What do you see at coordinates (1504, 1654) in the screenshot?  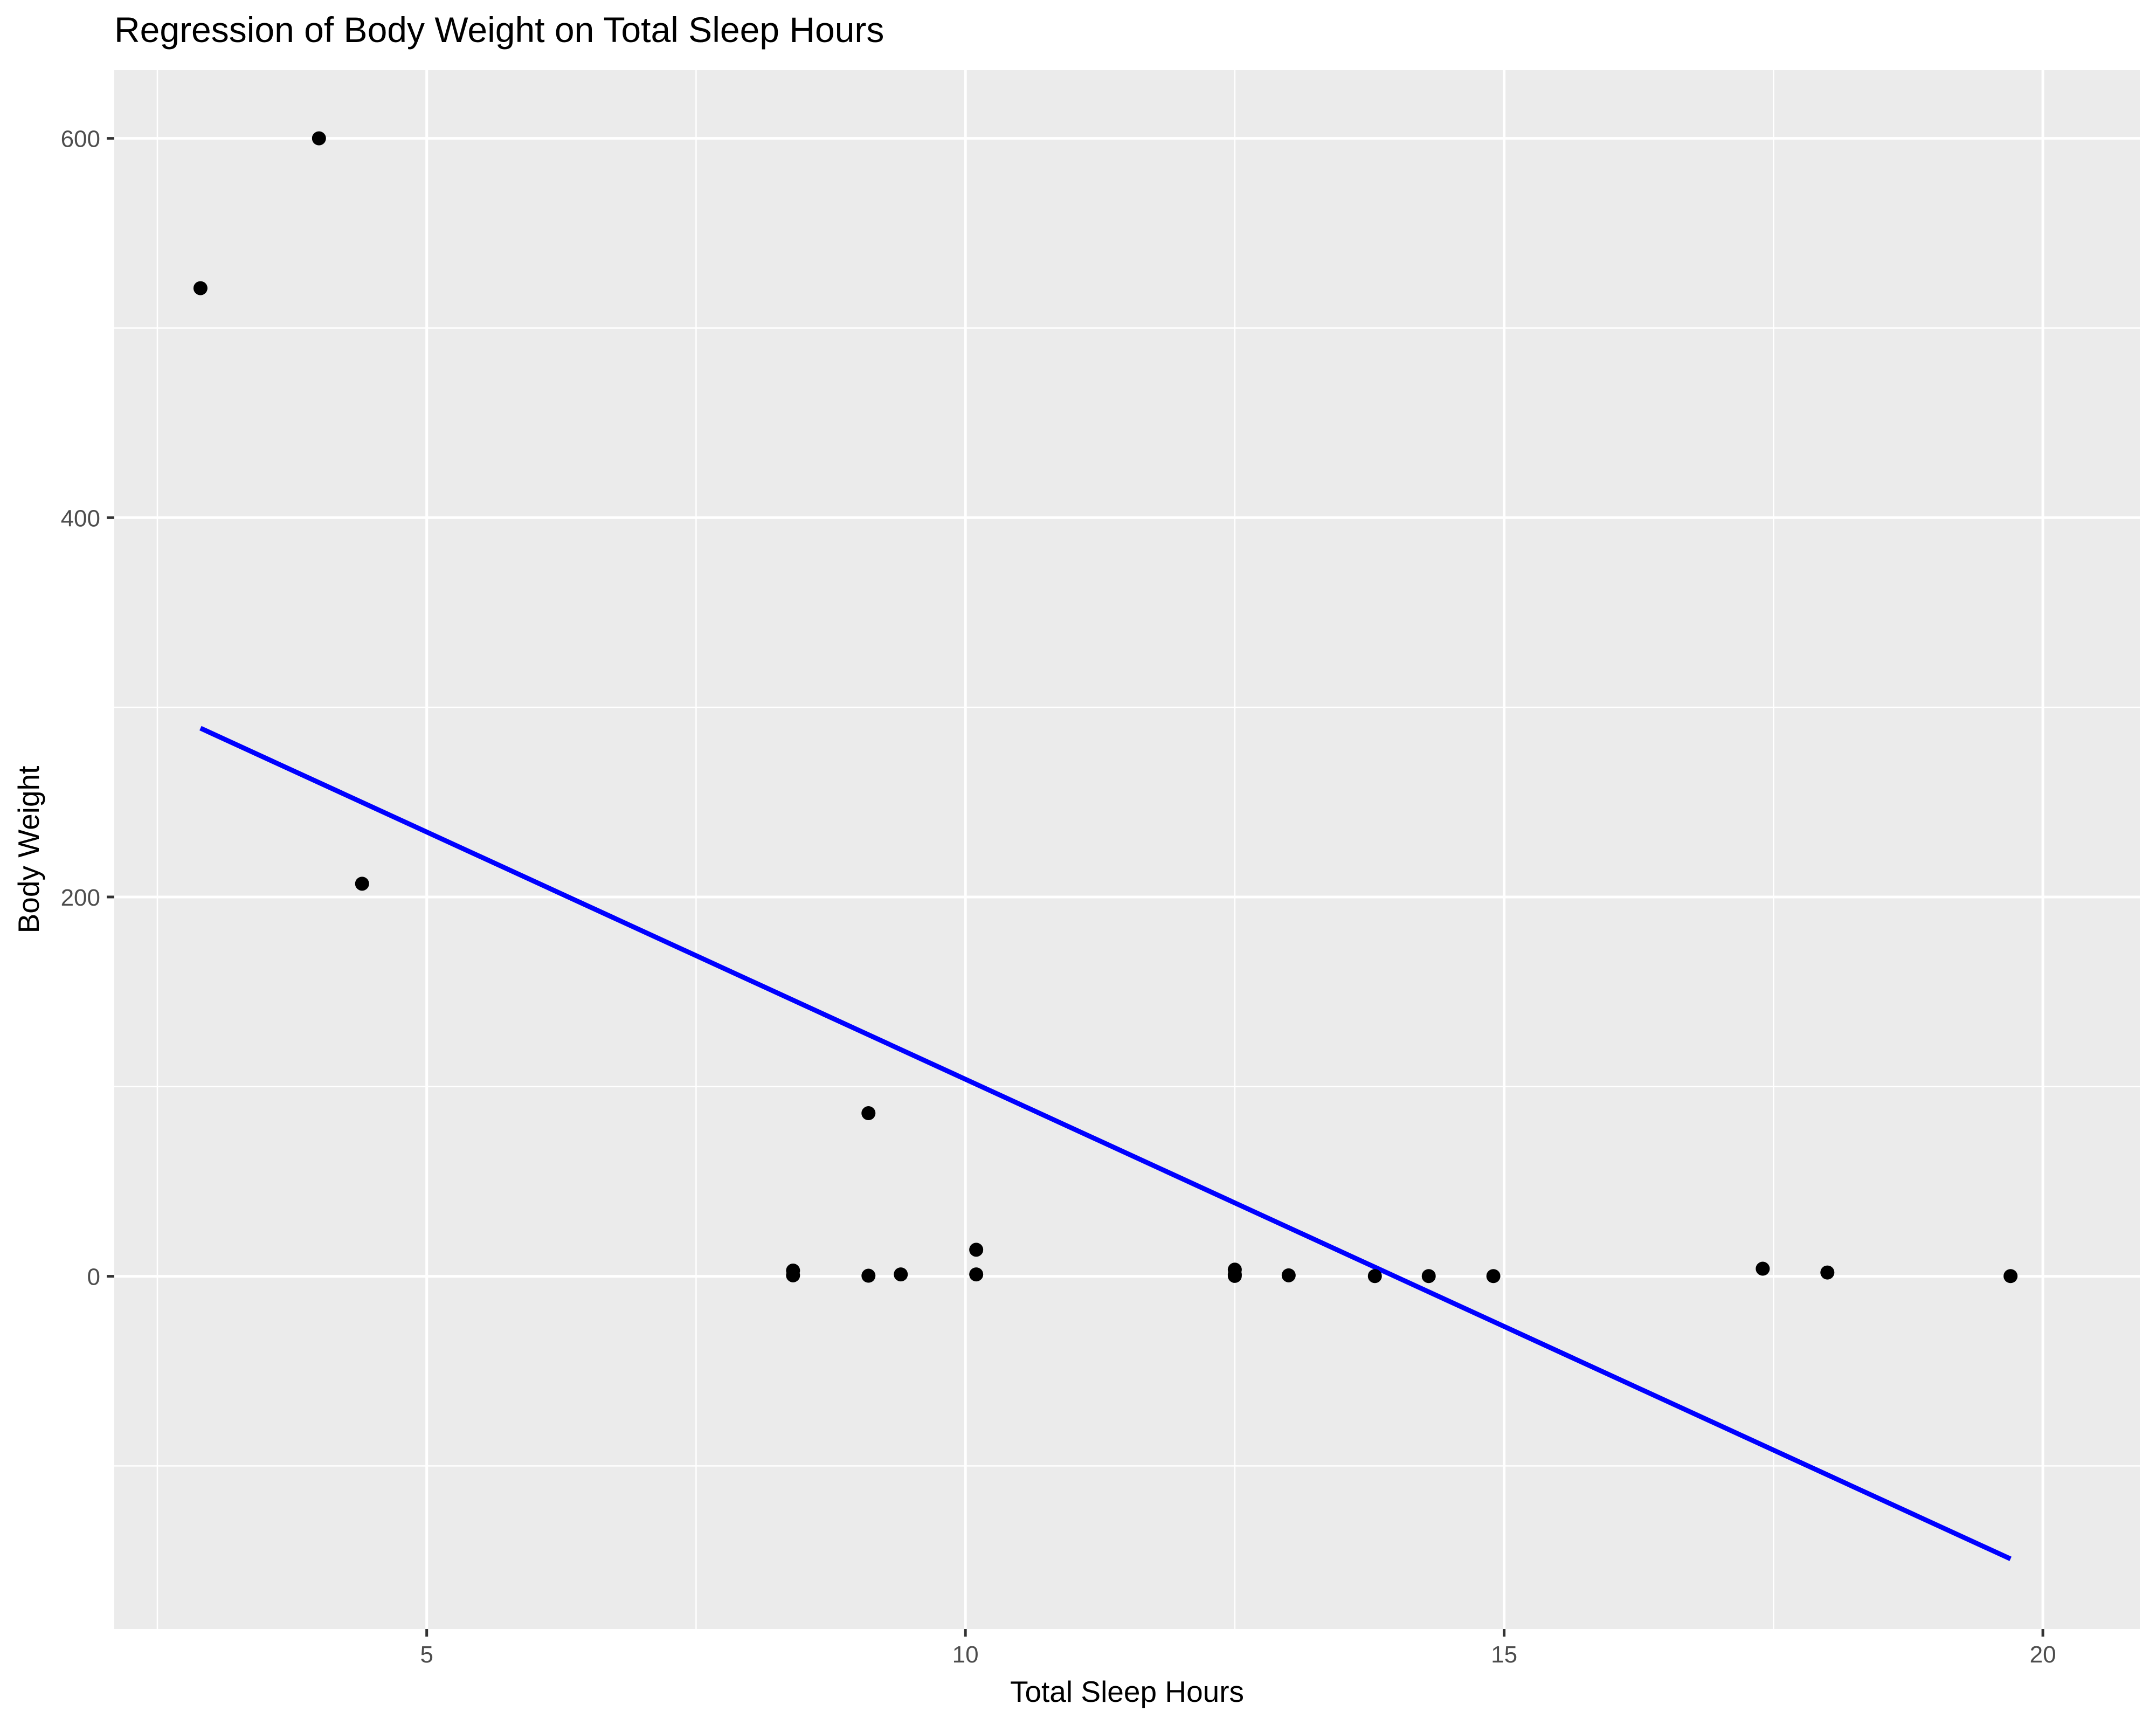 I see `x-tick-label: 15` at bounding box center [1504, 1654].